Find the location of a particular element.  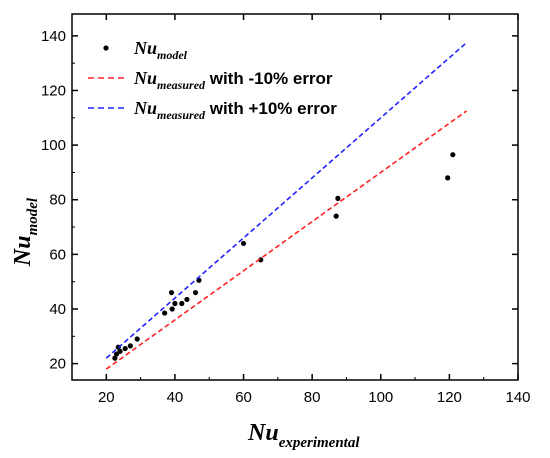

y-tick-label: 100 is located at coordinates (53, 145).